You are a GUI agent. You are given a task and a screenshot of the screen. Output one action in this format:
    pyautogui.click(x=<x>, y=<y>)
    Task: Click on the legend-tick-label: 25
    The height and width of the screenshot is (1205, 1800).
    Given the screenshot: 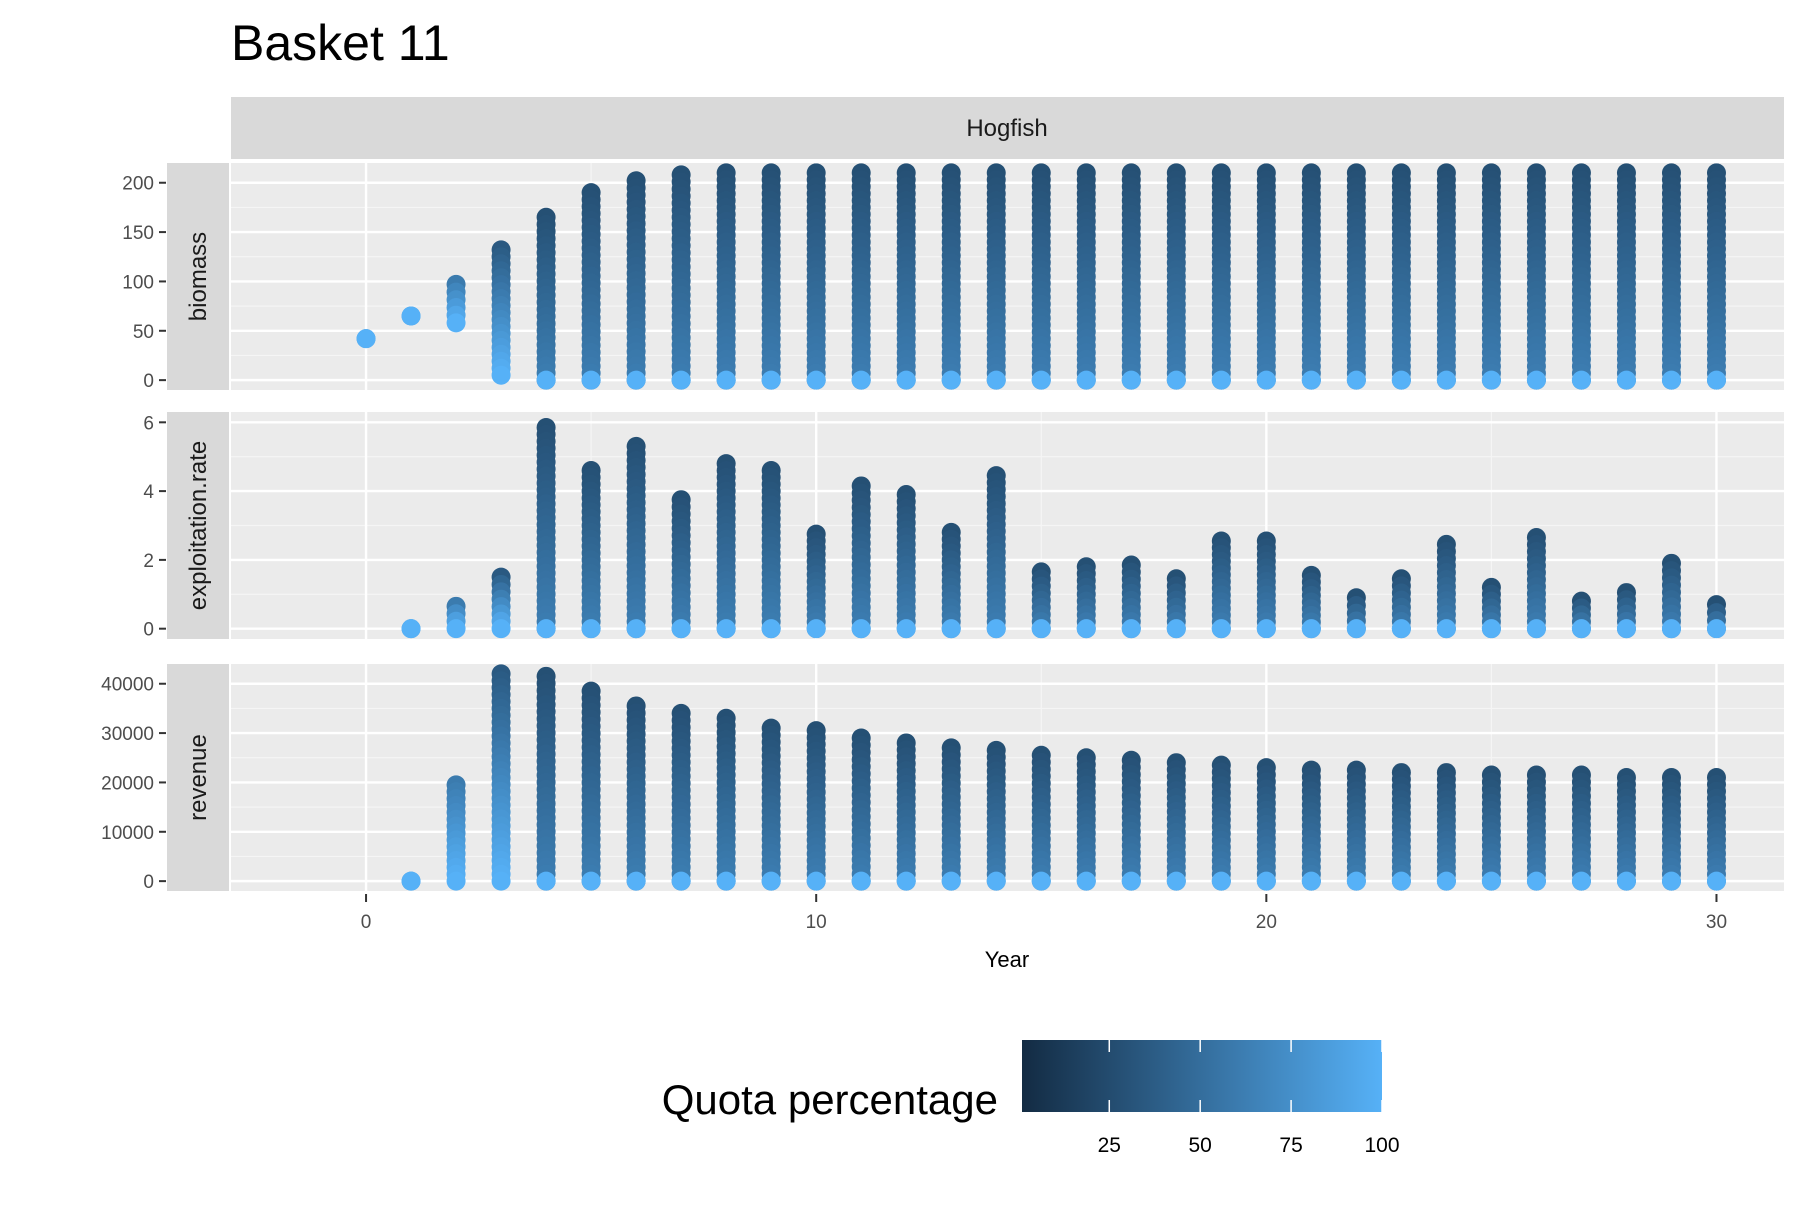 What is the action you would take?
    pyautogui.click(x=1109, y=1145)
    